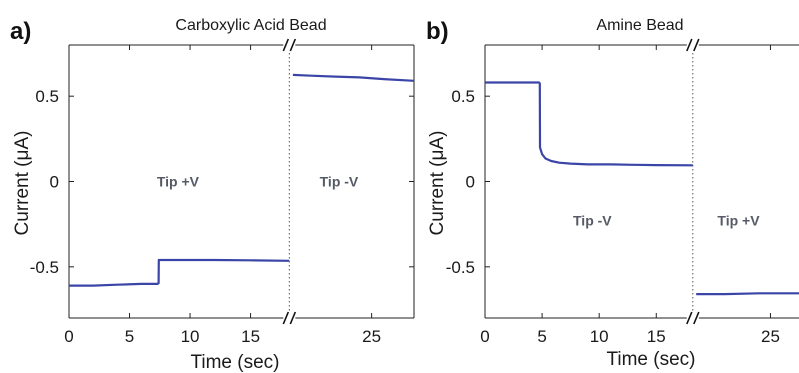 Image resolution: width=799 pixels, height=373 pixels. Describe the element at coordinates (770, 336) in the screenshot. I see `panel-b-xtick-label: 25` at that location.